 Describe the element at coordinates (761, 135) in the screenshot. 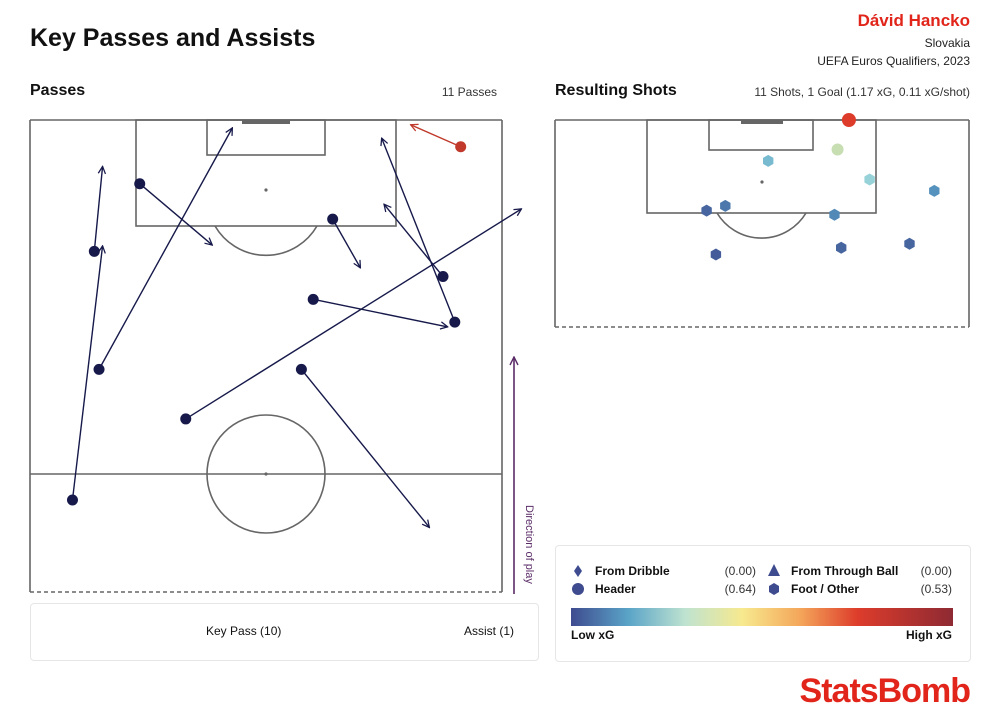

I see `shots-six-yard-box` at that location.